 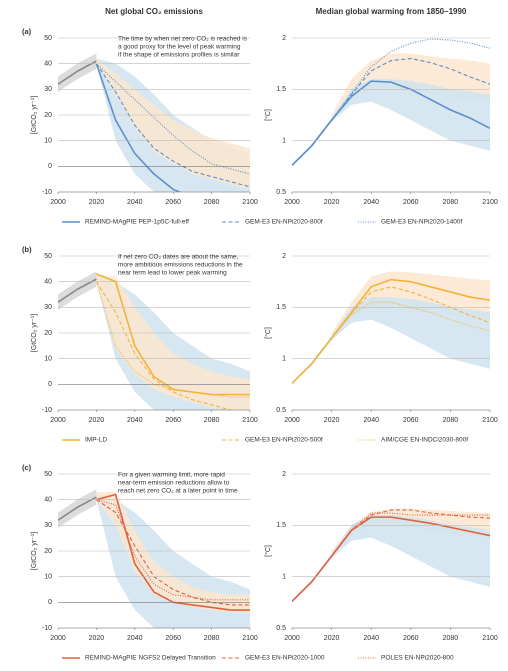 What do you see at coordinates (281, 89) in the screenshot?
I see `y-tick-label: 1.5` at bounding box center [281, 89].